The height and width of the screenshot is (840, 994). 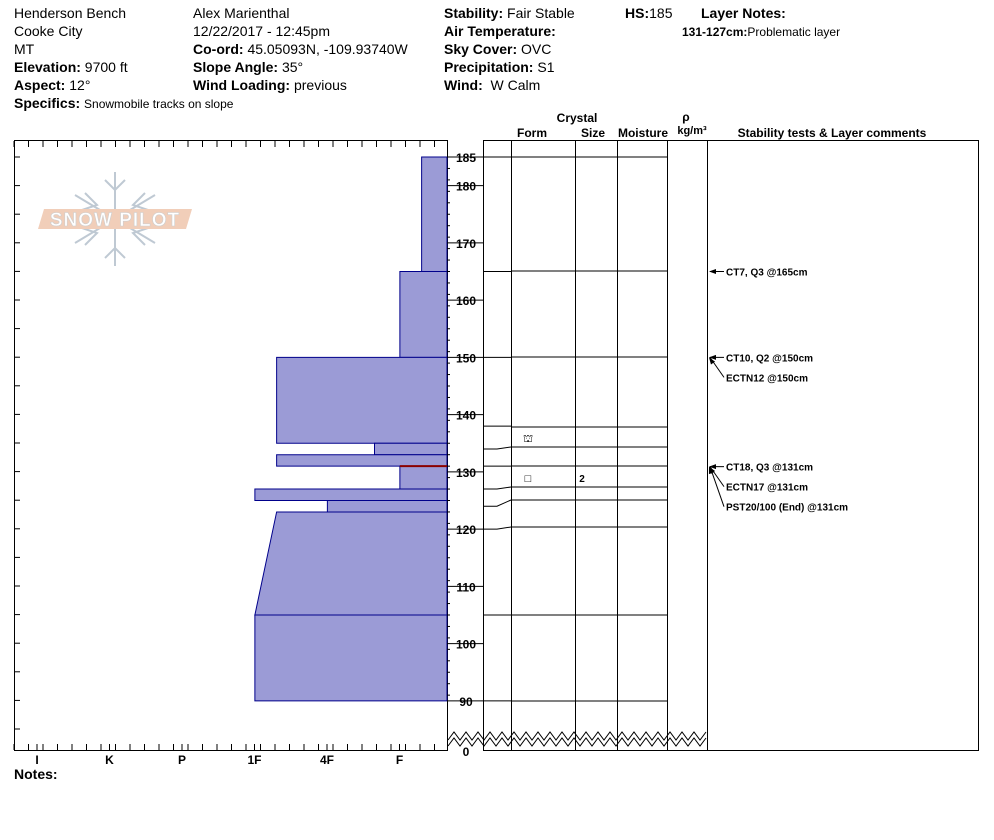 What do you see at coordinates (648, 13) in the screenshot?
I see `hs-row: HS:185` at bounding box center [648, 13].